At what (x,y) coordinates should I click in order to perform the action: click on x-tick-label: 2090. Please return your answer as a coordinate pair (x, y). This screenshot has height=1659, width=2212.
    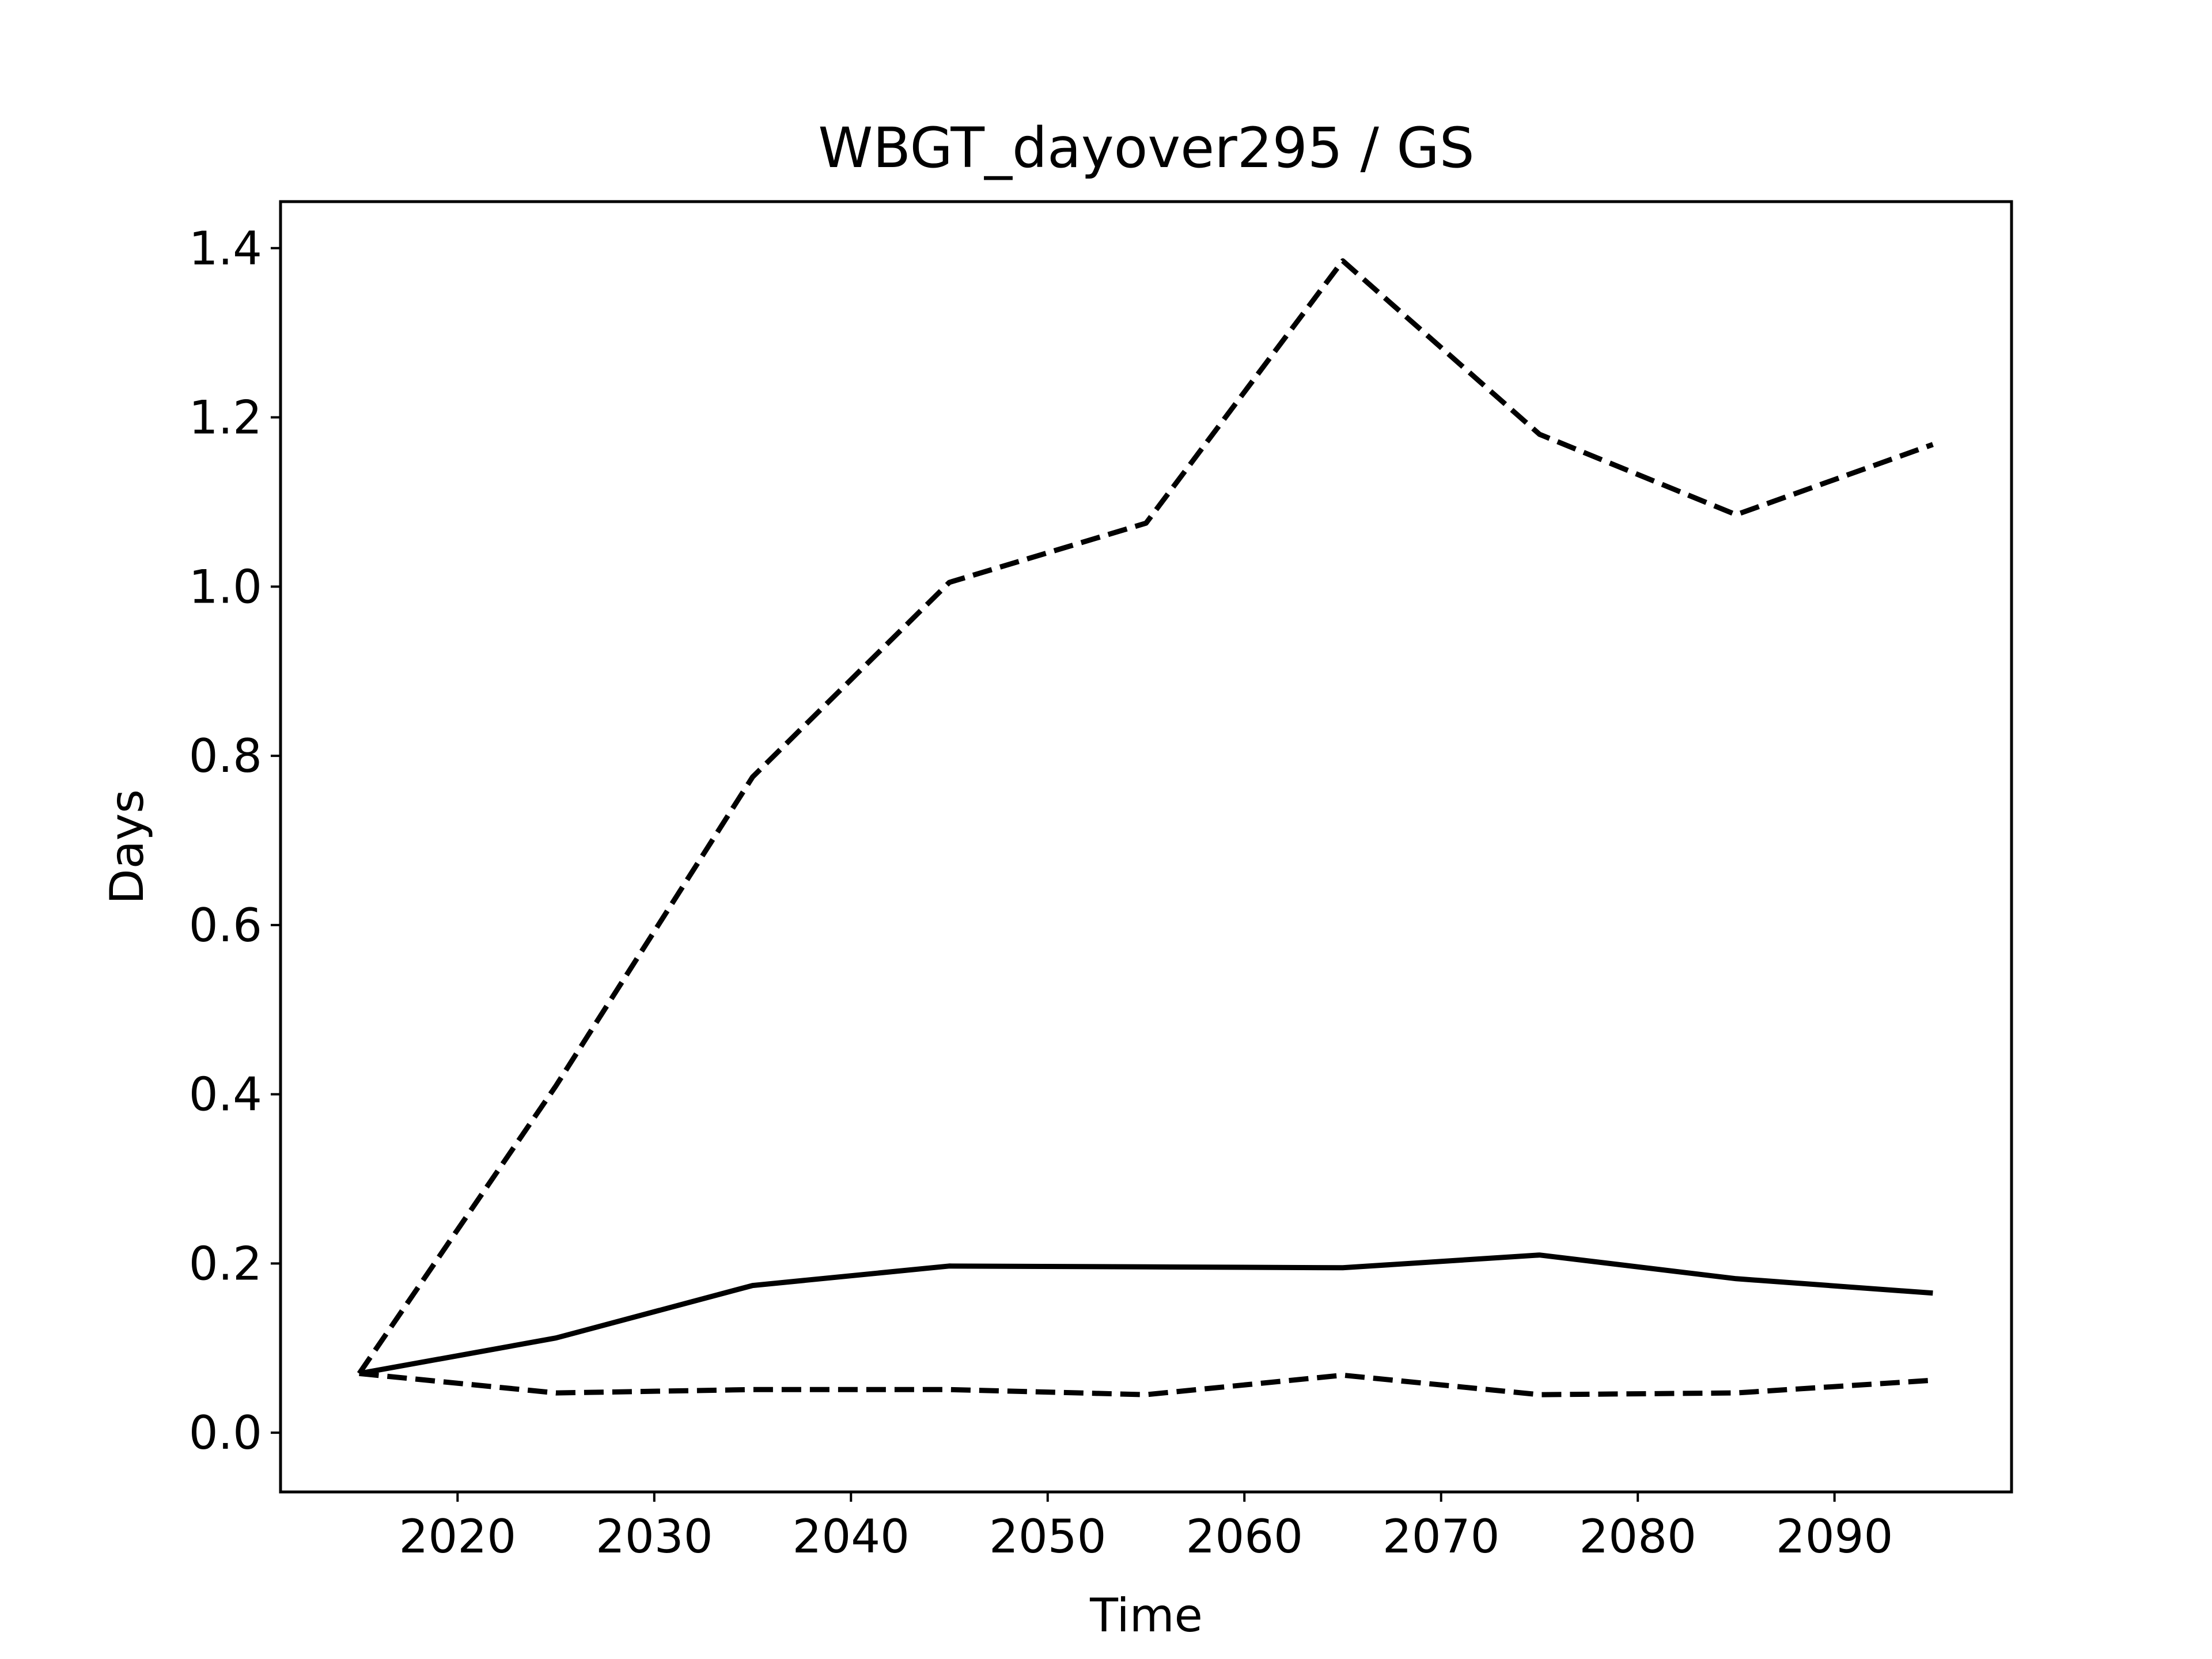
    Looking at the image, I should click on (1834, 1536).